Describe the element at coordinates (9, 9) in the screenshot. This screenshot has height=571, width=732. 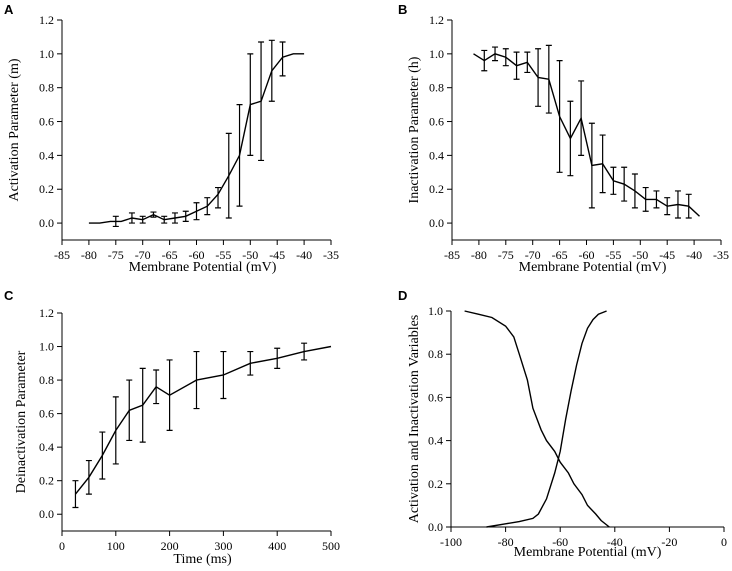
I see `panel-letter: A` at that location.